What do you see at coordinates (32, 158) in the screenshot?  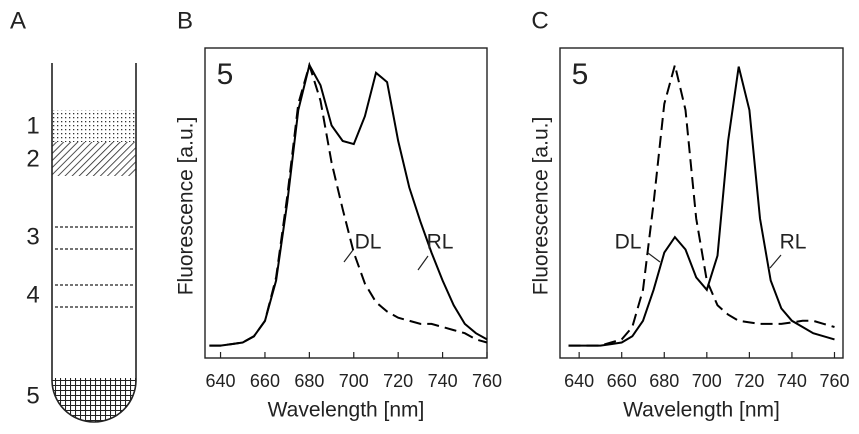 I see `band-label: 2` at bounding box center [32, 158].